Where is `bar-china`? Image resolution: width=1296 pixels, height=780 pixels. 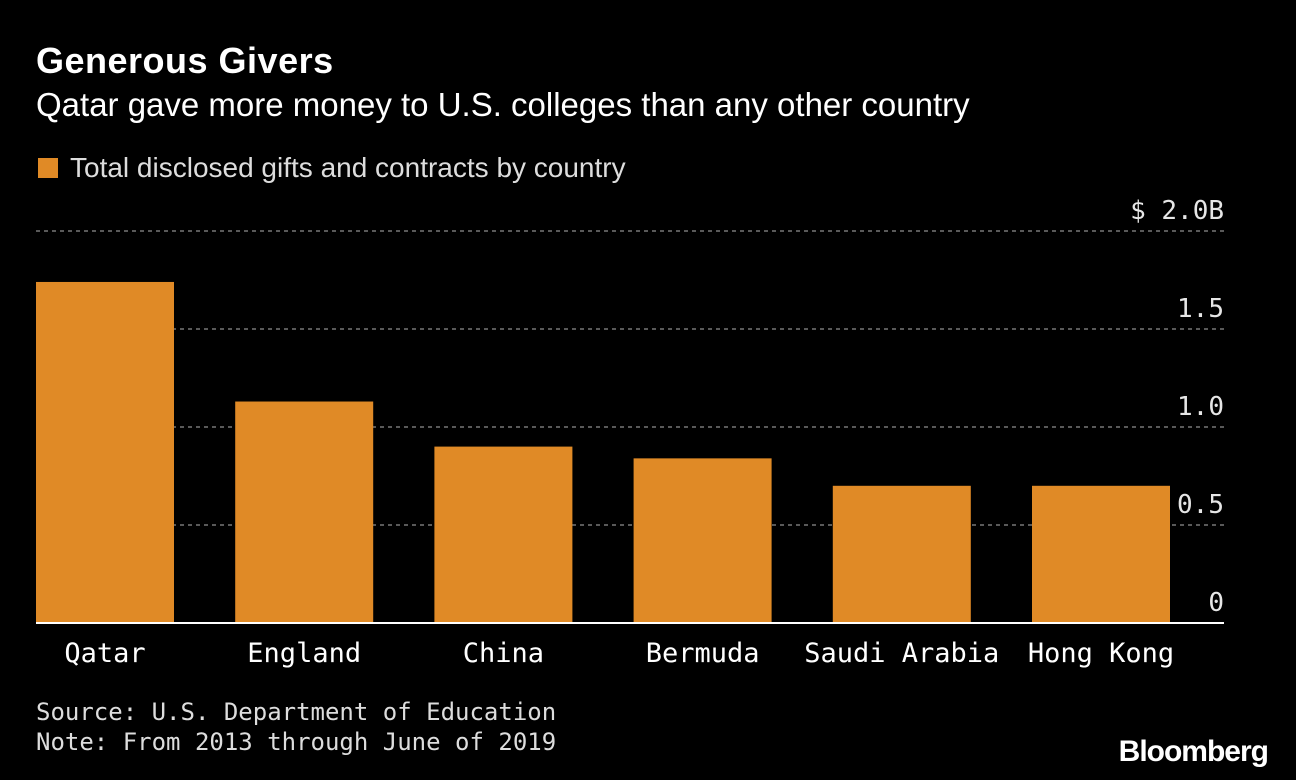
bar-china is located at coordinates (503, 534).